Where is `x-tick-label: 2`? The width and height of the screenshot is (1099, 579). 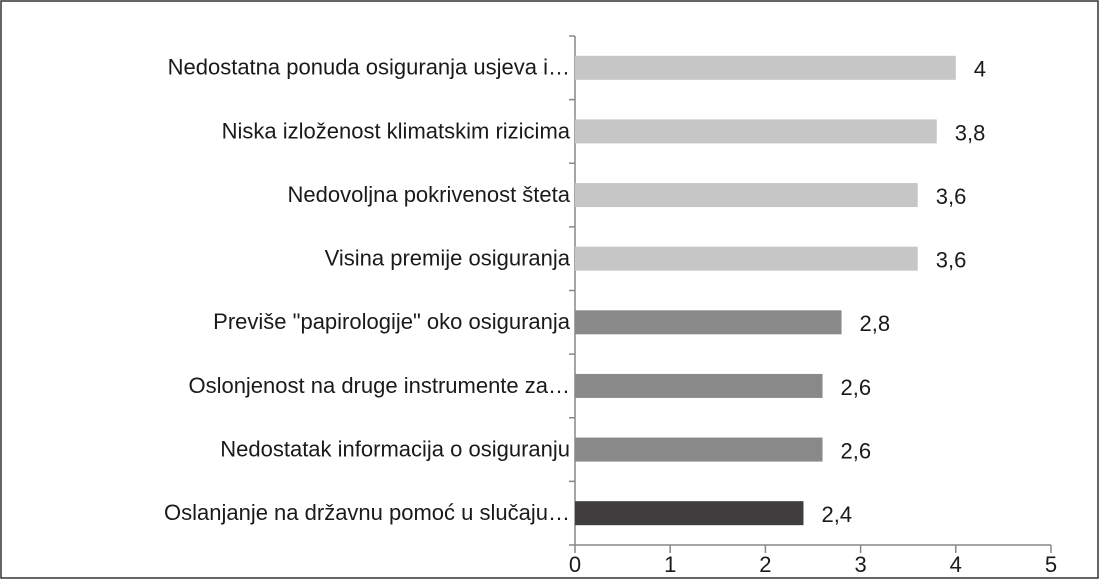 x-tick-label: 2 is located at coordinates (765, 564).